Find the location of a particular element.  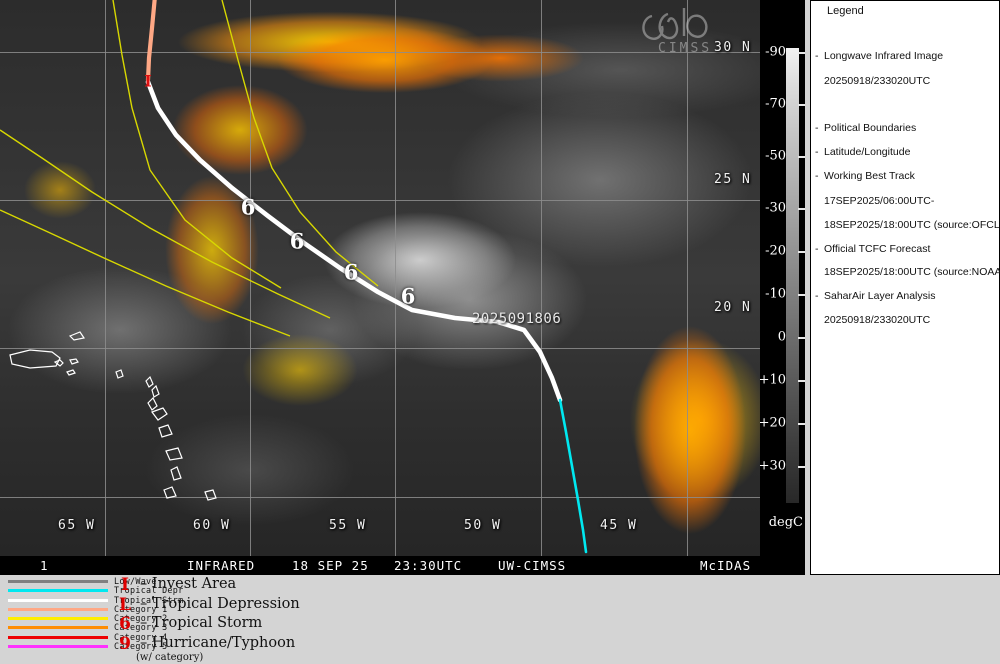

gridline-lon-50w is located at coordinates (541, 278).